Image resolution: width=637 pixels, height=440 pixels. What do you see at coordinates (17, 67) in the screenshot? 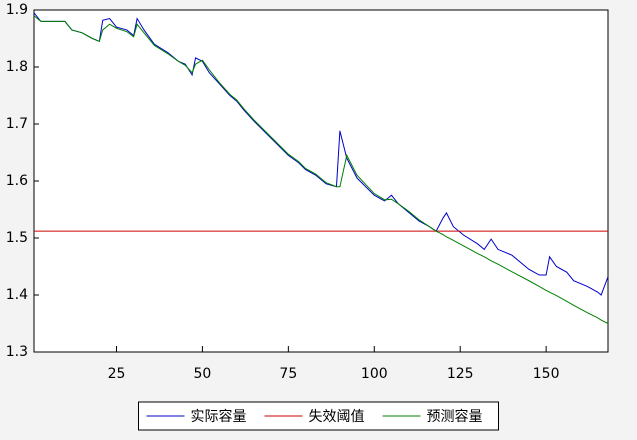
I see `y-tick-label: 1.8` at bounding box center [17, 67].